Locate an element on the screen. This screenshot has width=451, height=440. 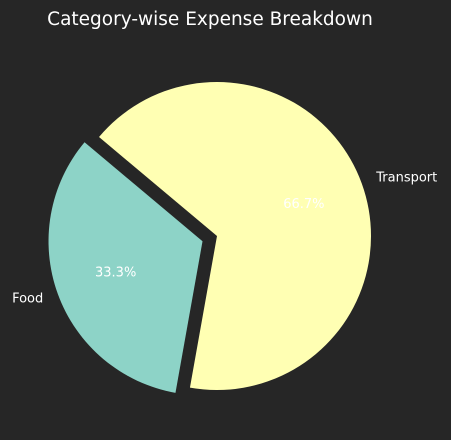
slice-label-transport: Transport is located at coordinates (406, 178).